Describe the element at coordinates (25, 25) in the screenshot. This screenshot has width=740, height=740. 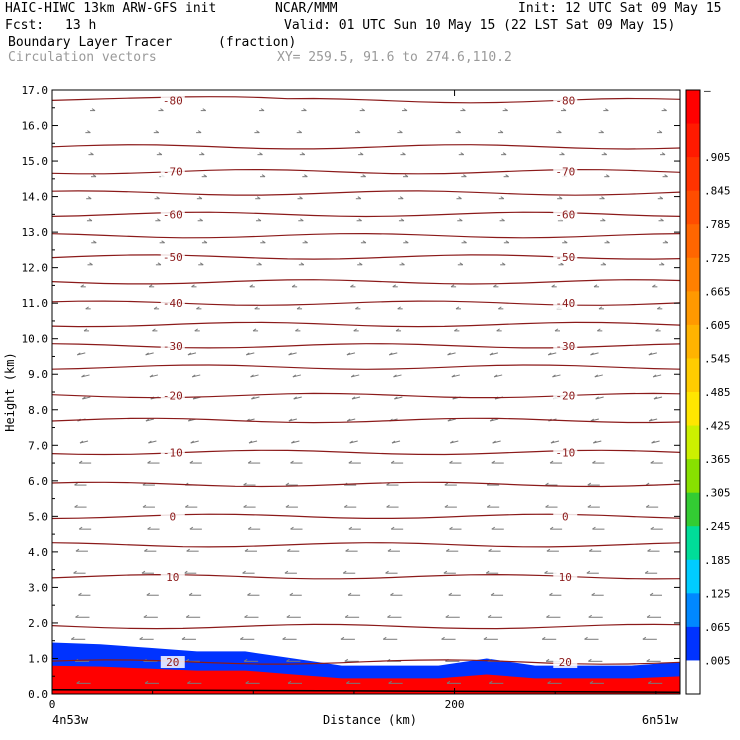
I see `forecast-label: Fcst:` at that location.